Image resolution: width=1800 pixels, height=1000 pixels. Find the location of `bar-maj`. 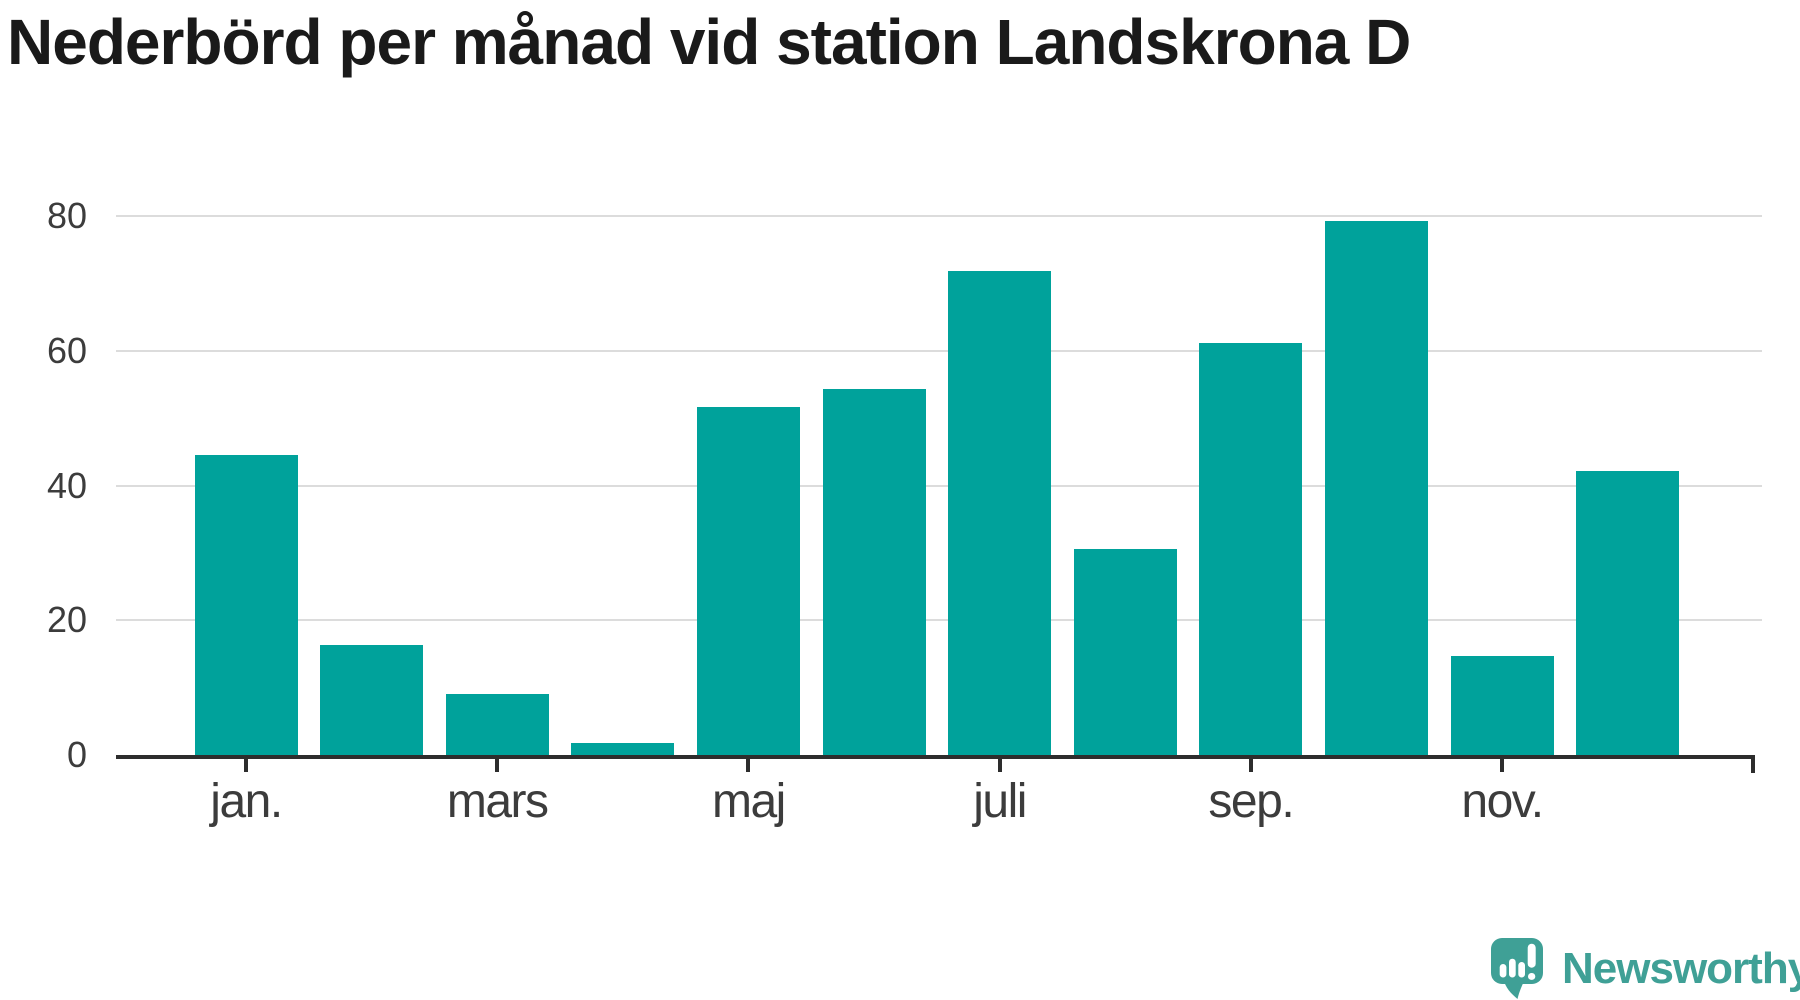

bar-maj is located at coordinates (748, 581).